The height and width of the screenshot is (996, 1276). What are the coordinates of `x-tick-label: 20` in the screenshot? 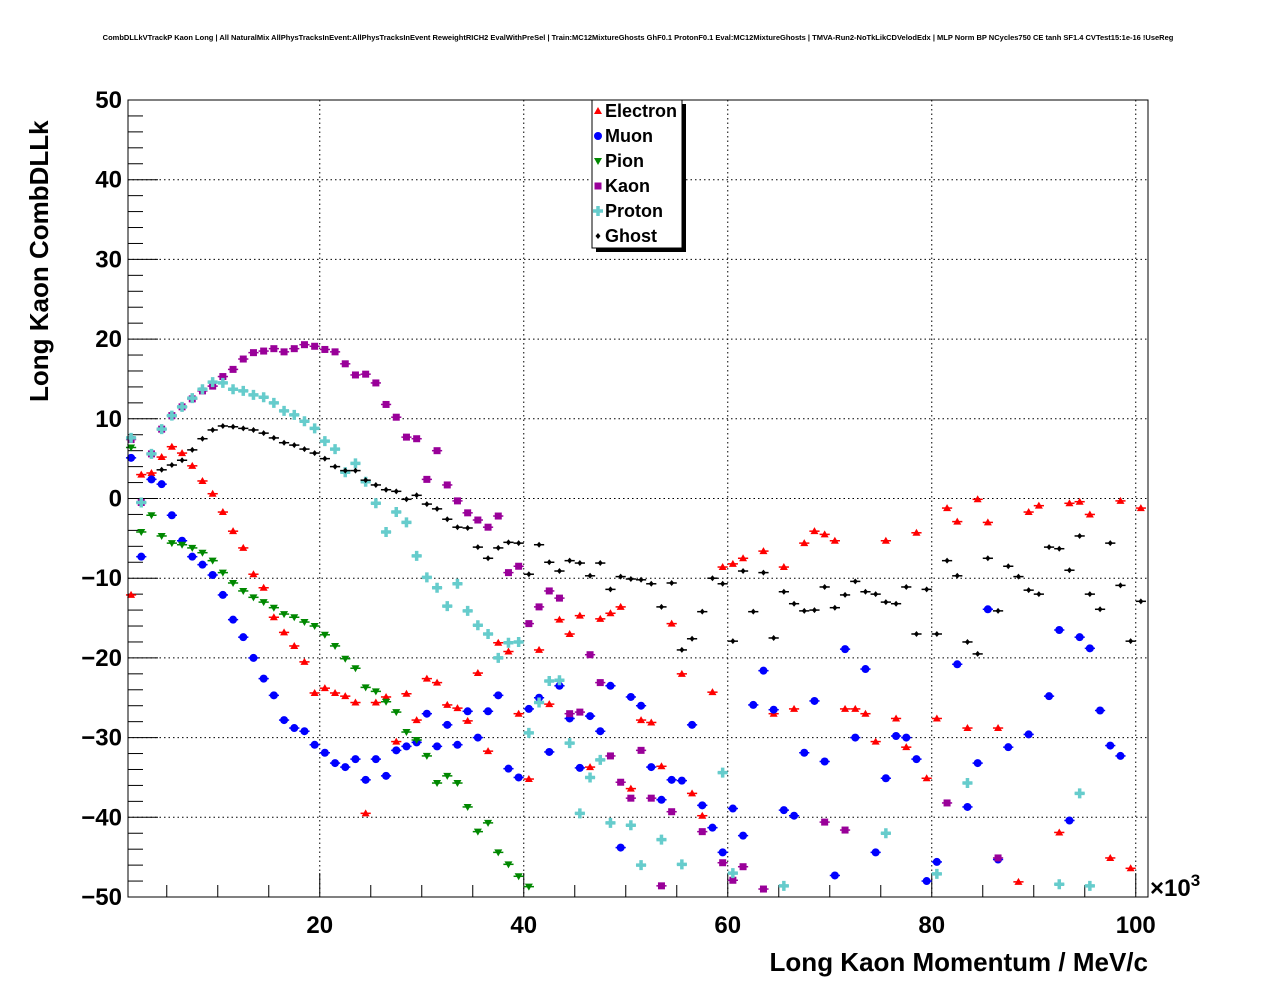 It's located at (319, 925).